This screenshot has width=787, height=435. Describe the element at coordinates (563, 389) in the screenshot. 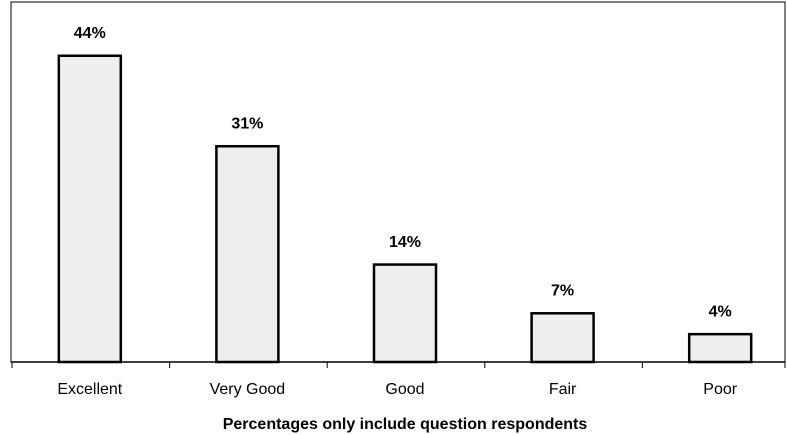

I see `x-tick-label: Fair` at that location.